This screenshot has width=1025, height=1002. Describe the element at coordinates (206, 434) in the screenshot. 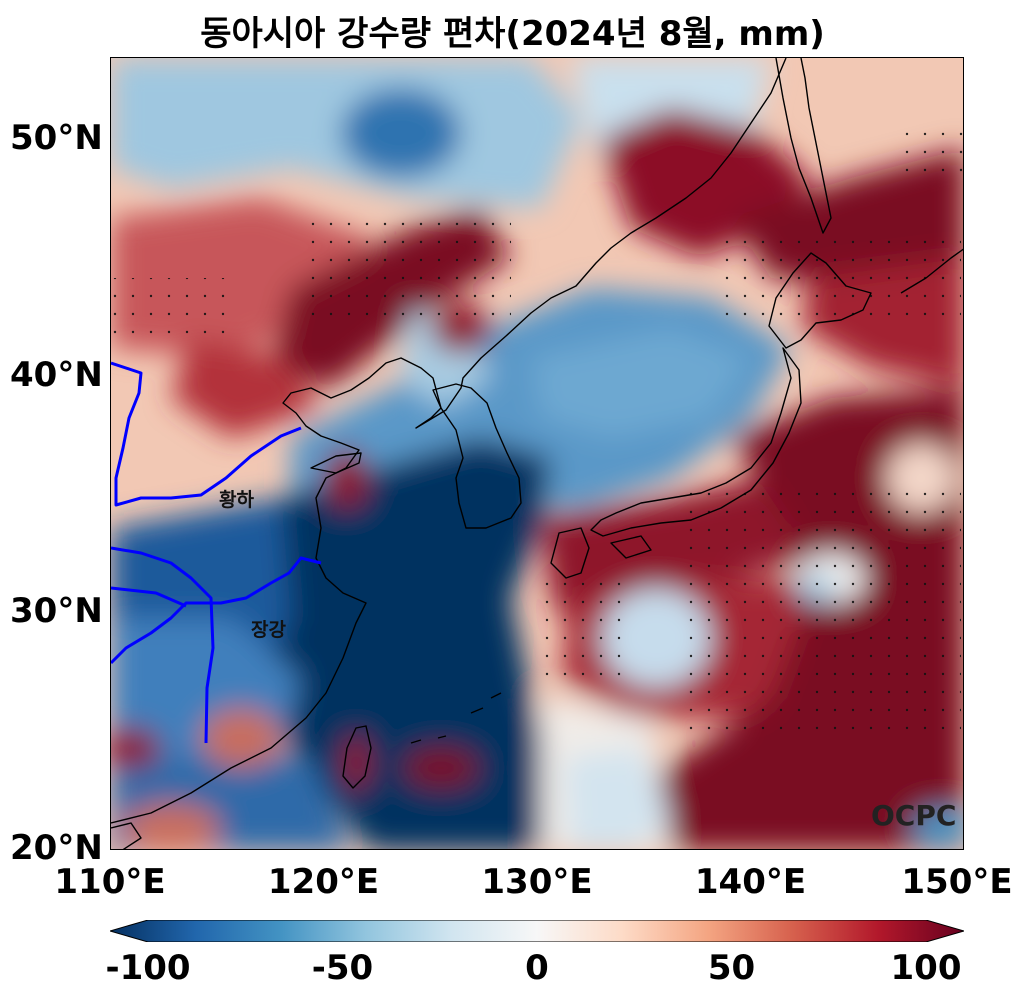

I see `yellow-river-line` at that location.